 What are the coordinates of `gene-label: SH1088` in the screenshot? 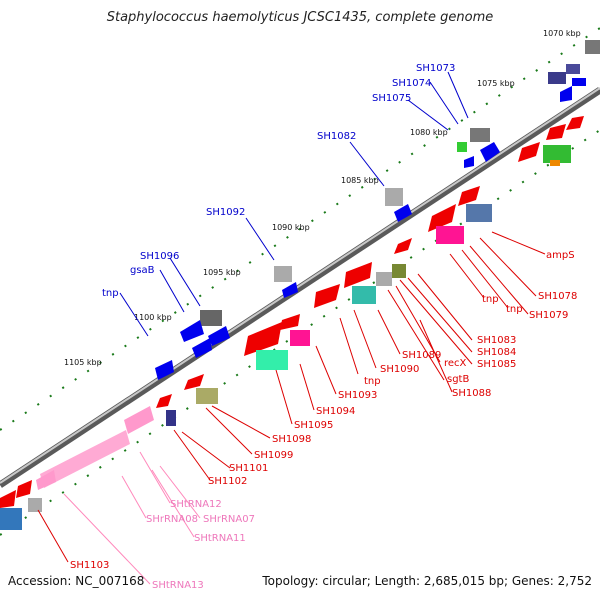 It's located at (471, 393).